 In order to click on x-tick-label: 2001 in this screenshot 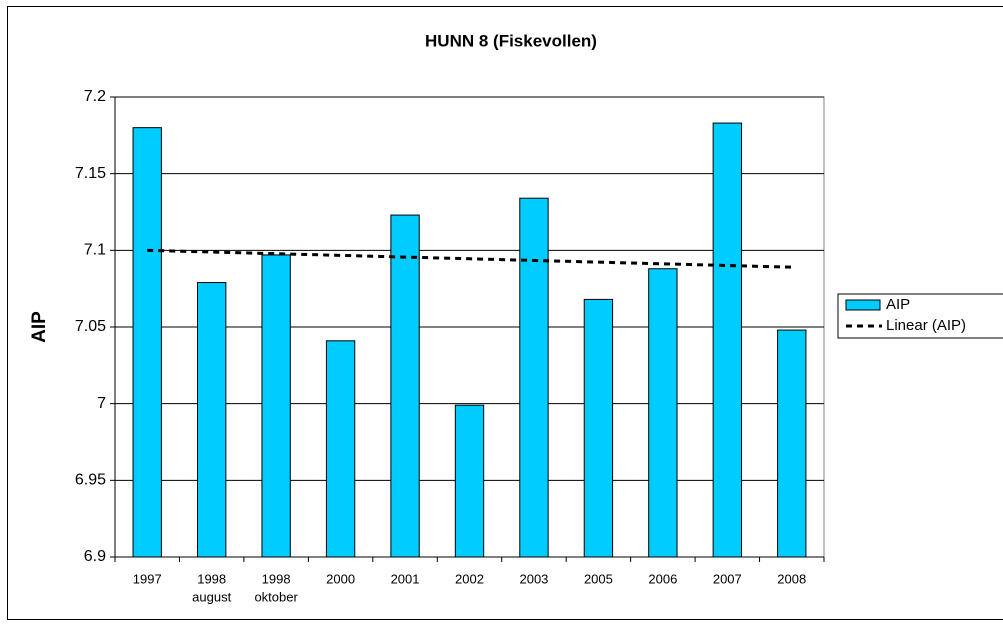, I will do `click(405, 578)`.